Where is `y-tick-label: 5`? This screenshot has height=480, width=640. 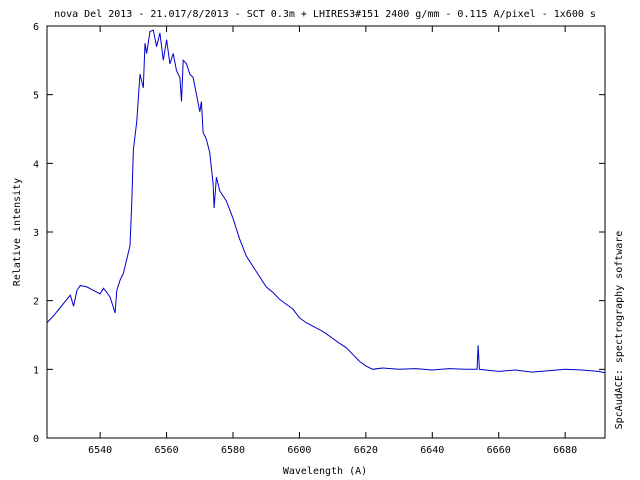
y-tick-label: 5 is located at coordinates (36, 96).